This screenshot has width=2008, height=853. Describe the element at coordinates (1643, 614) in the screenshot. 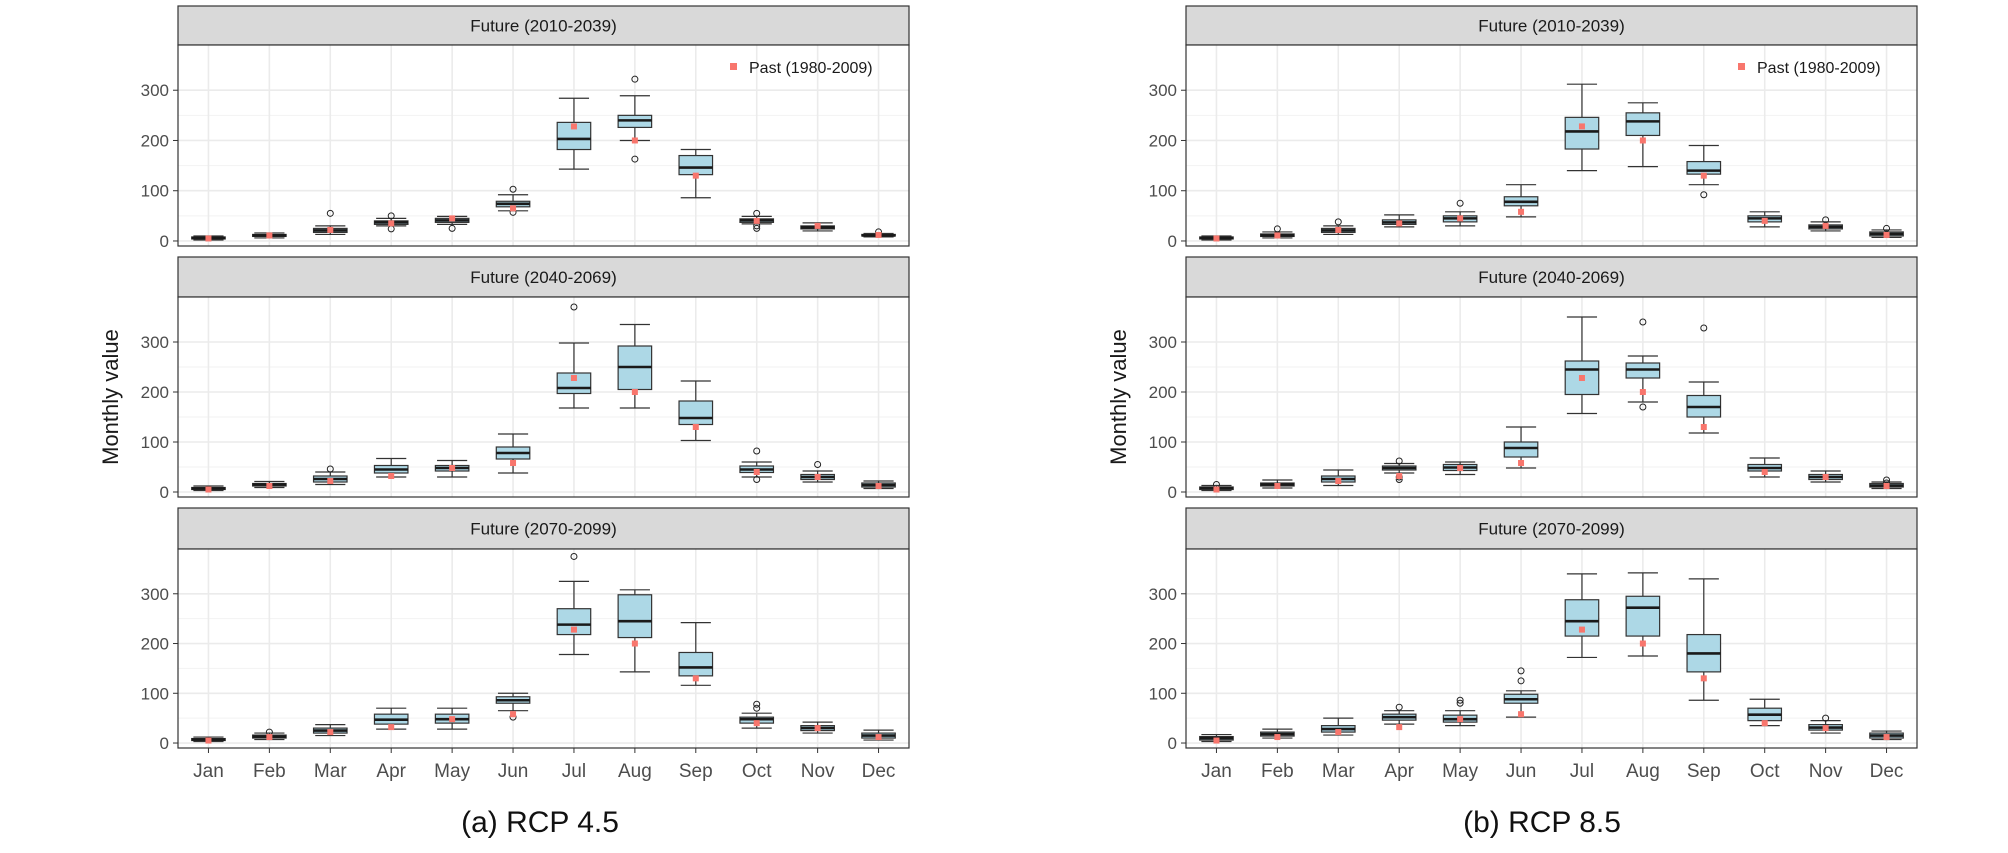

I see `box-aug` at that location.